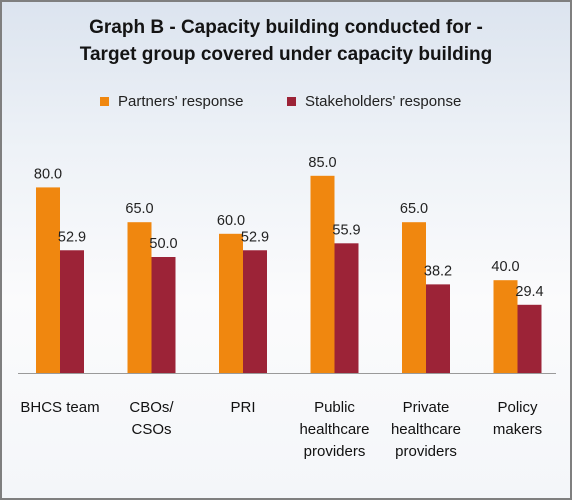  I want to click on legend-label-partners: Partners' response, so click(181, 101).